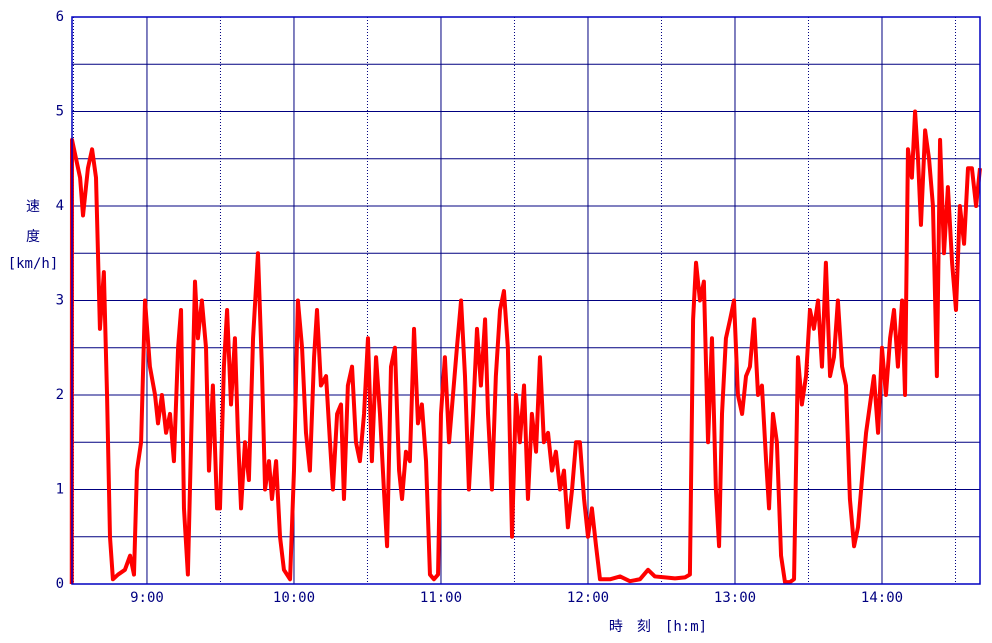 This screenshot has width=992, height=643. What do you see at coordinates (60, 17) in the screenshot?
I see `y-tick-label: 6` at bounding box center [60, 17].